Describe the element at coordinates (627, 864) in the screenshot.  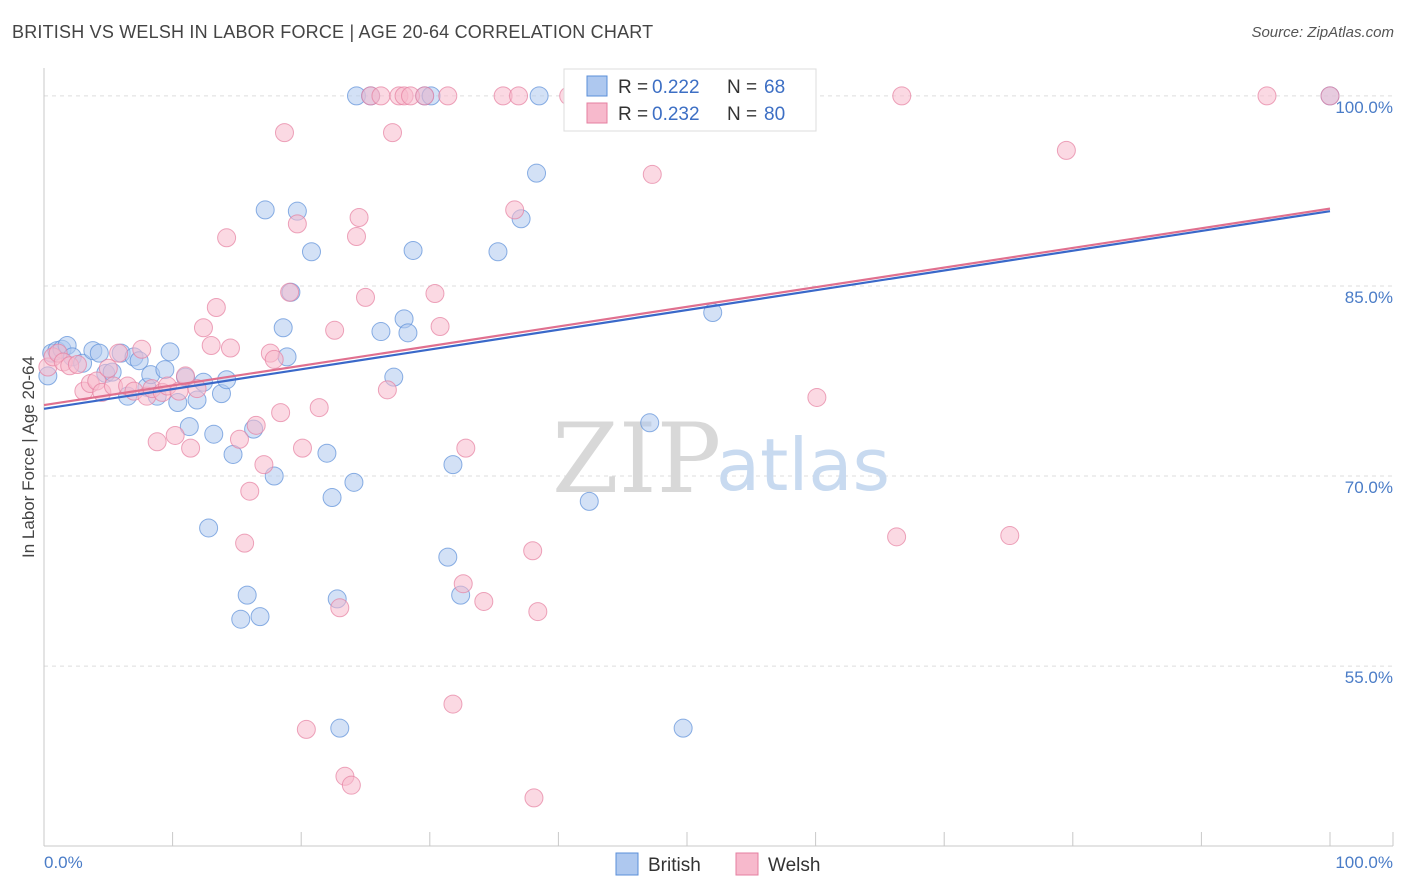
I see `legend-bottom-british-swatch` at that location.